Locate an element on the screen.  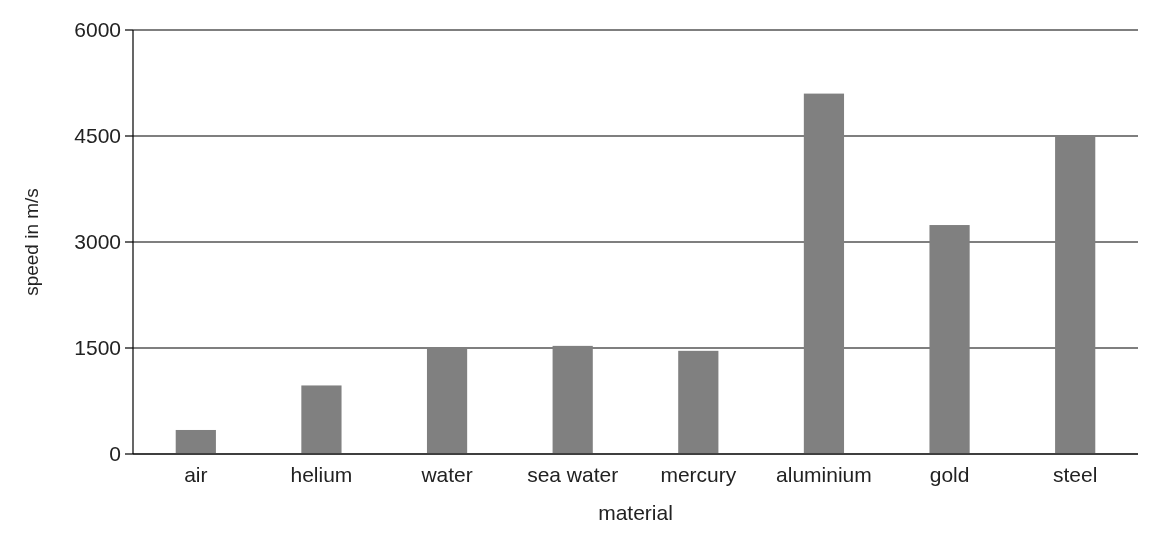
x-tick-label: steel is located at coordinates (1075, 474).